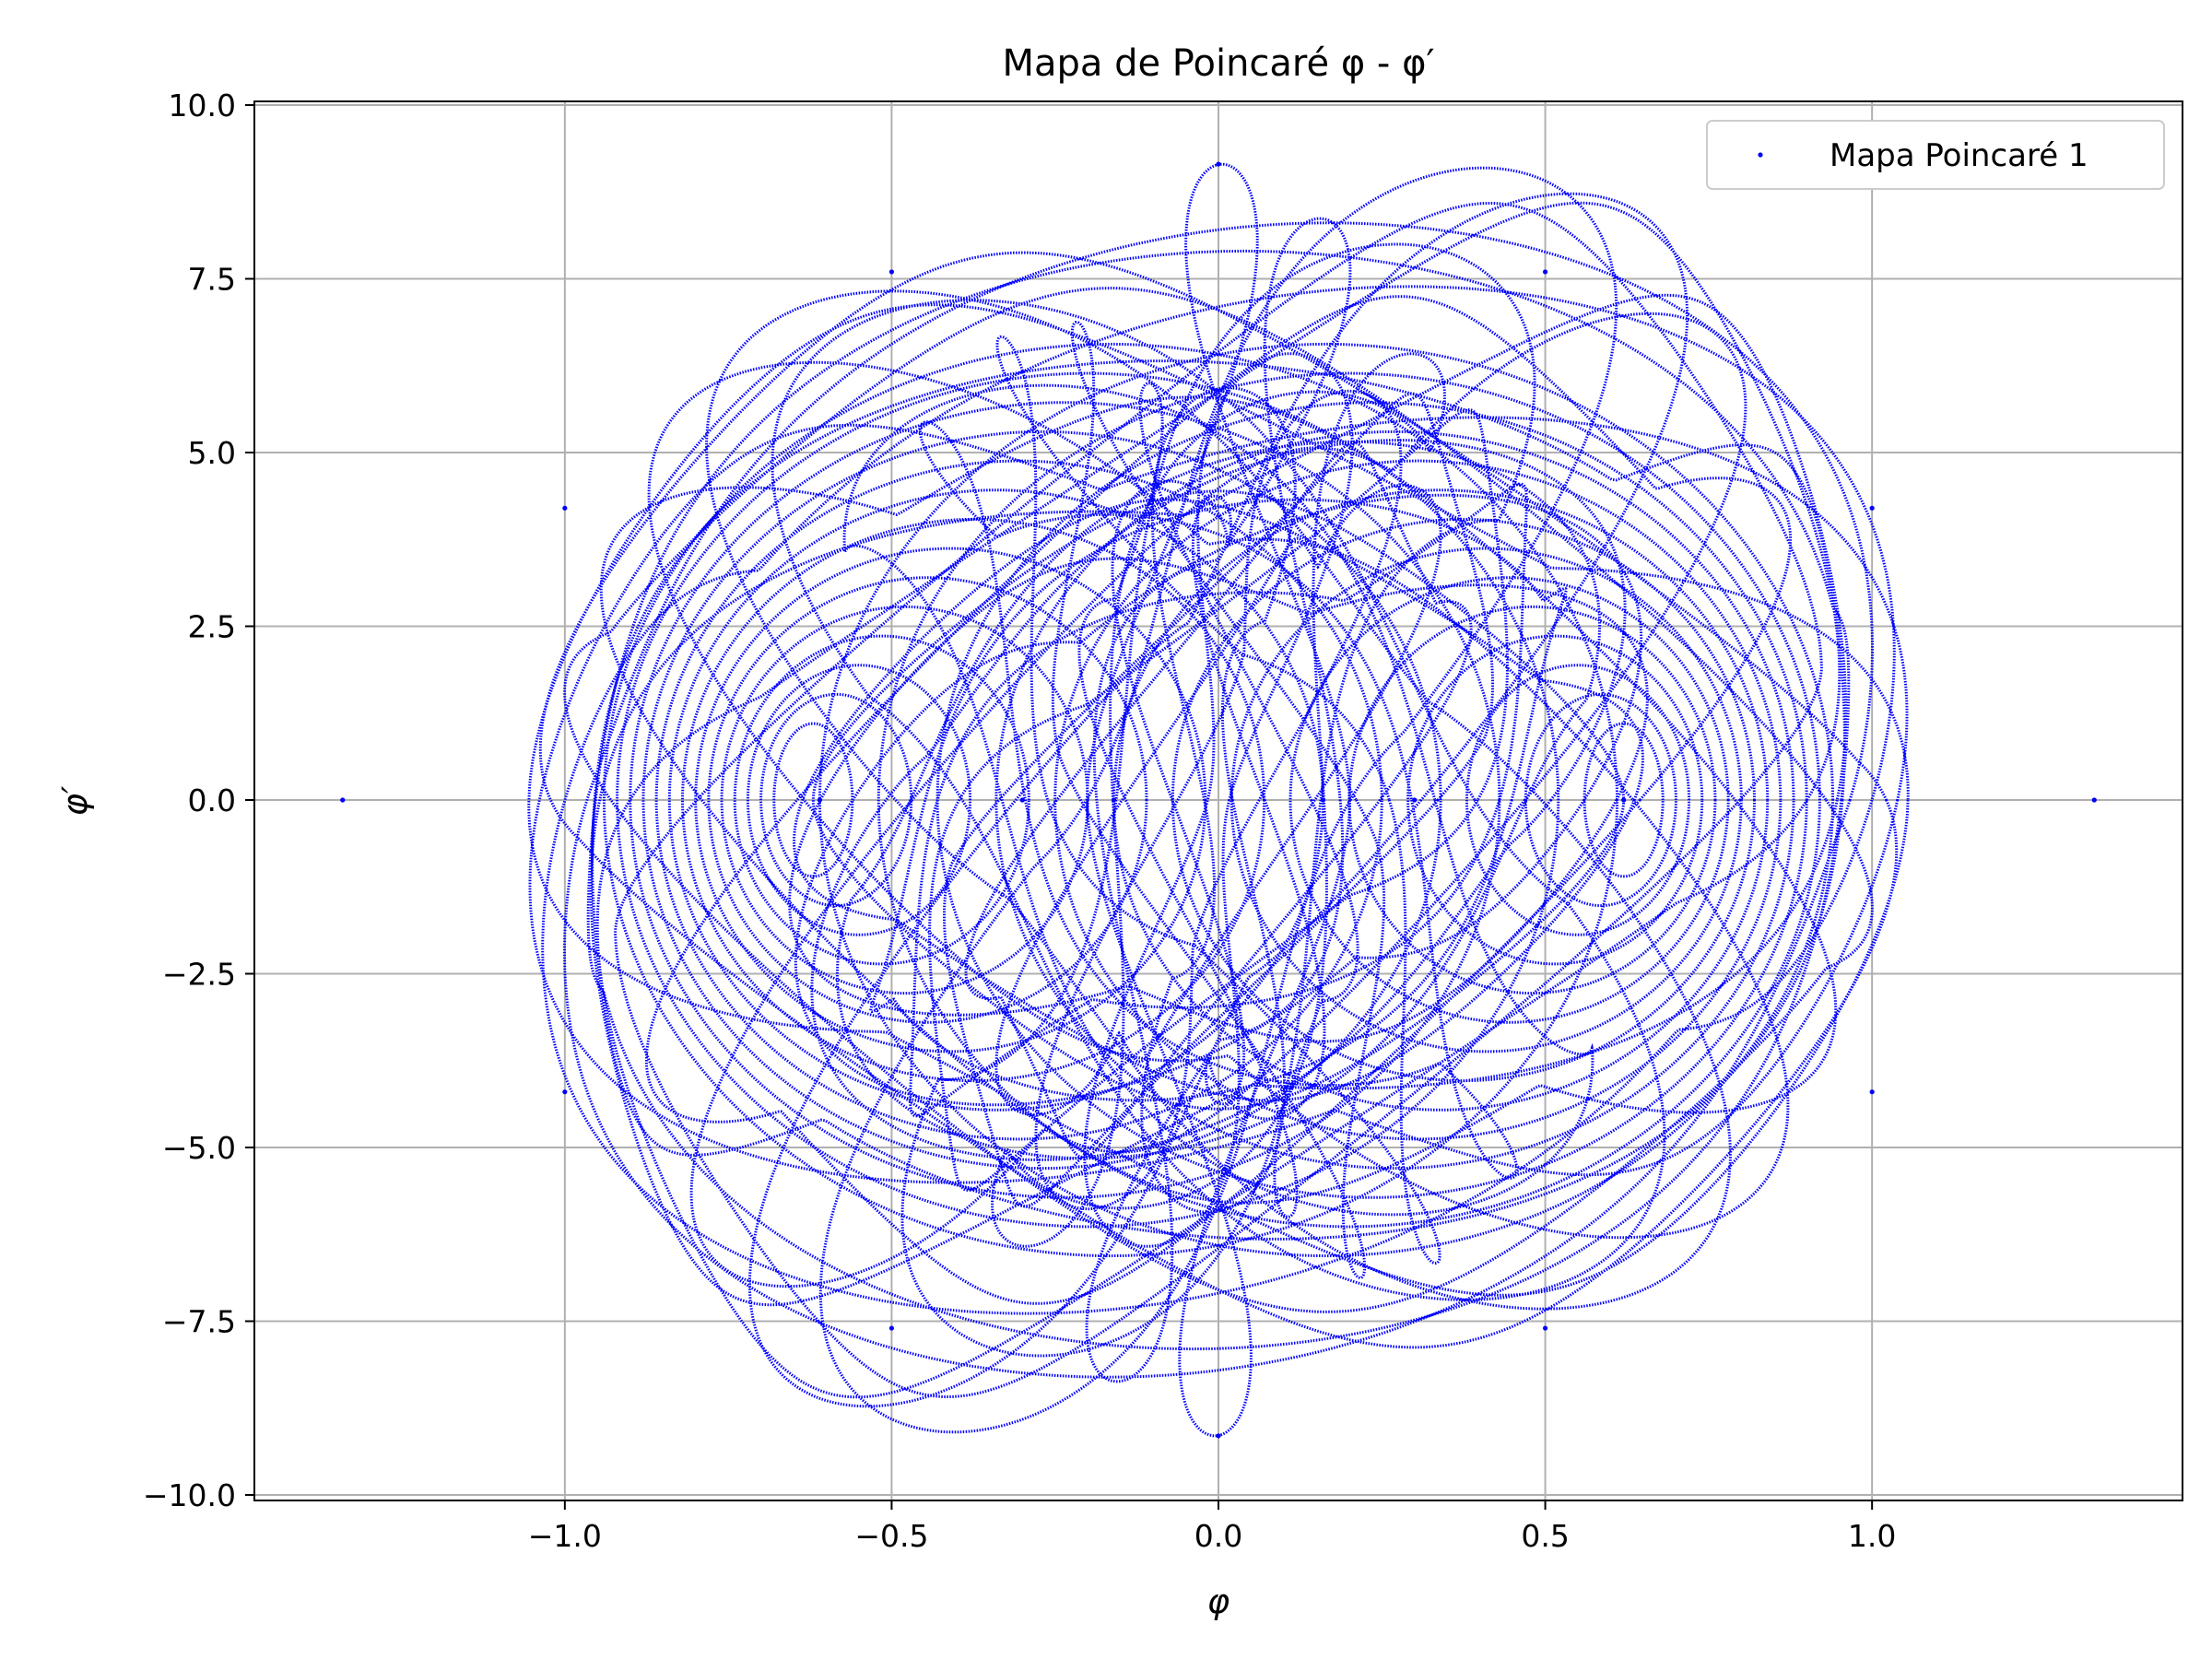 This screenshot has width=2212, height=1659. What do you see at coordinates (1218, 1601) in the screenshot?
I see `x-axis-label: φ` at bounding box center [1218, 1601].